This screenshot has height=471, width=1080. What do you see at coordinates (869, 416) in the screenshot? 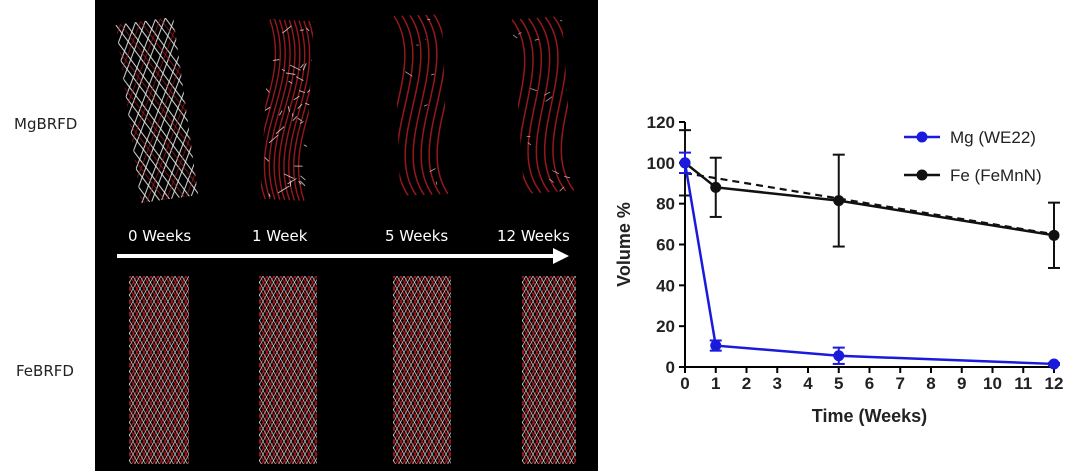
I see `x-axis-label: Time (Weeks)` at bounding box center [869, 416].